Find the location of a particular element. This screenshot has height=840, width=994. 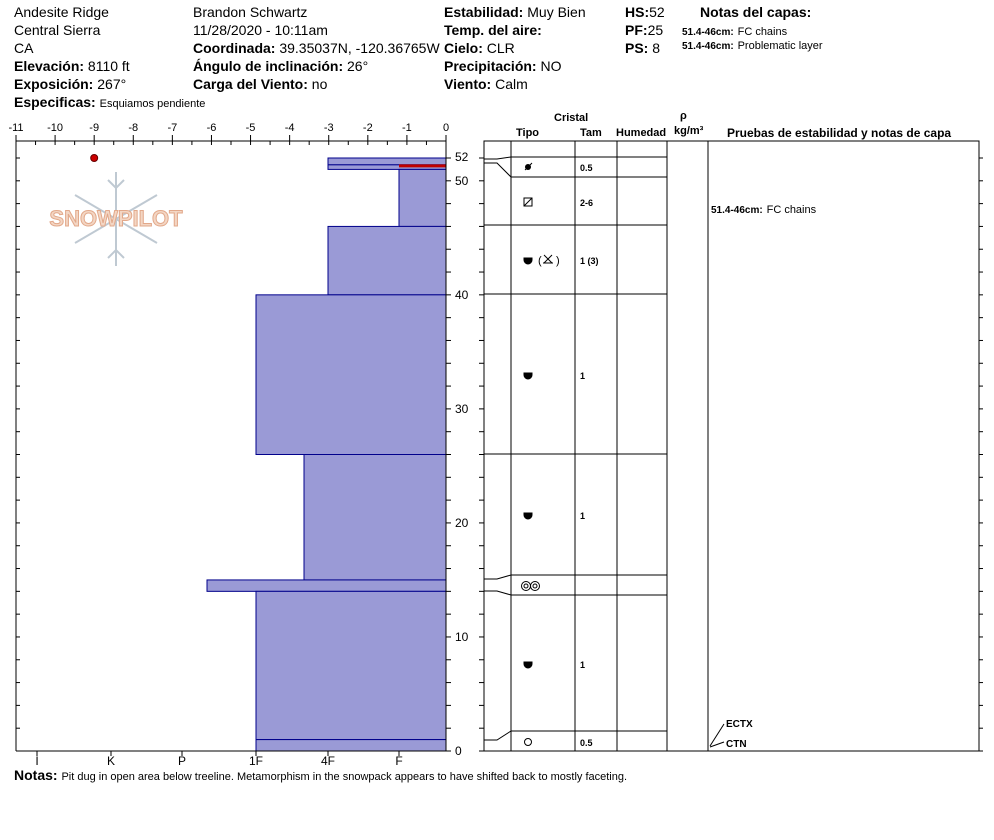

crystal-facet-icon-stroke is located at coordinates (528, 202).